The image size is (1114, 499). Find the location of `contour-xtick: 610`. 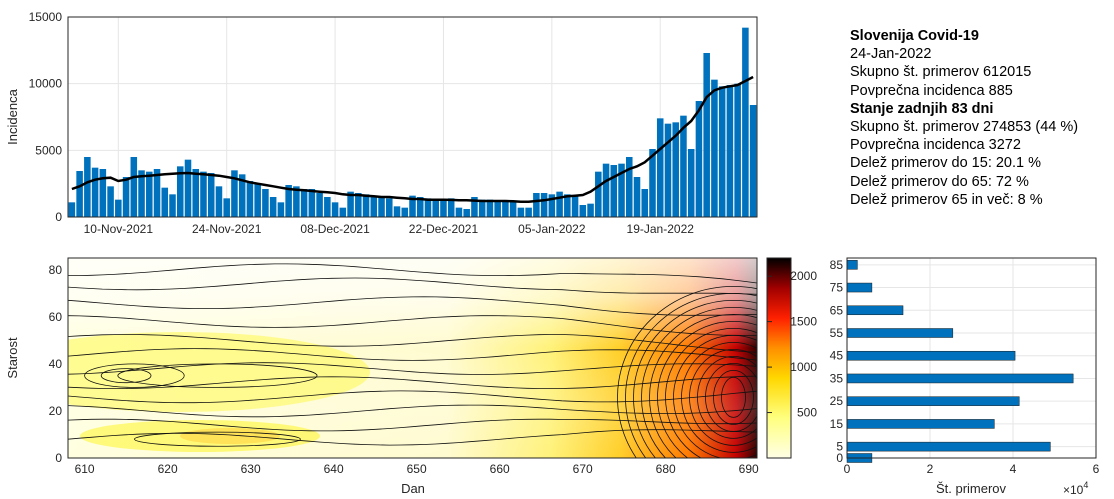

contour-xtick: 610 is located at coordinates (85, 469).